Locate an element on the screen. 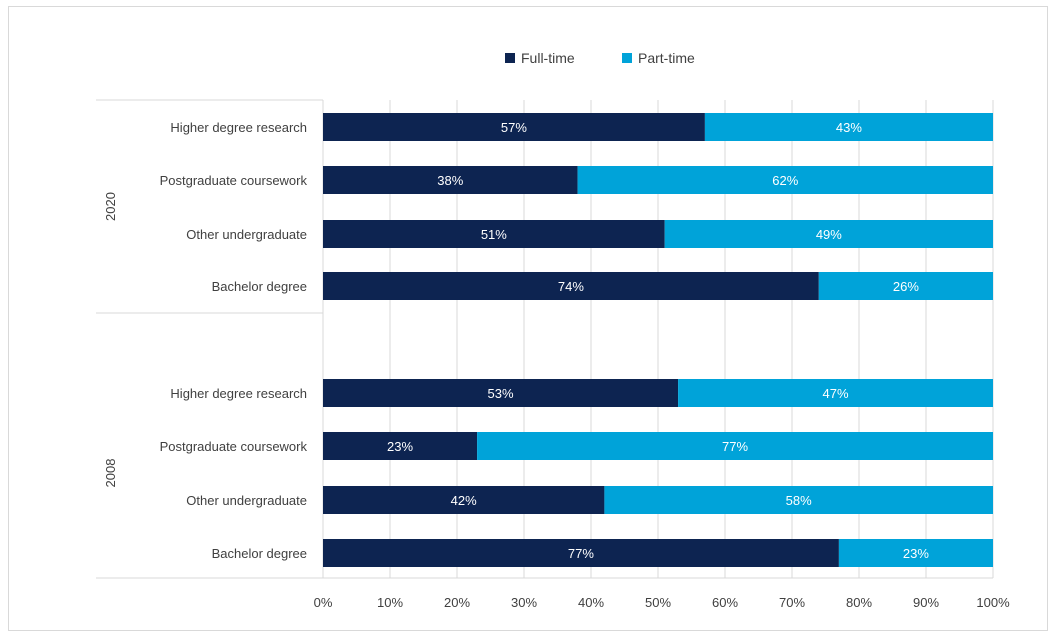  data-label: 47% is located at coordinates (836, 393).